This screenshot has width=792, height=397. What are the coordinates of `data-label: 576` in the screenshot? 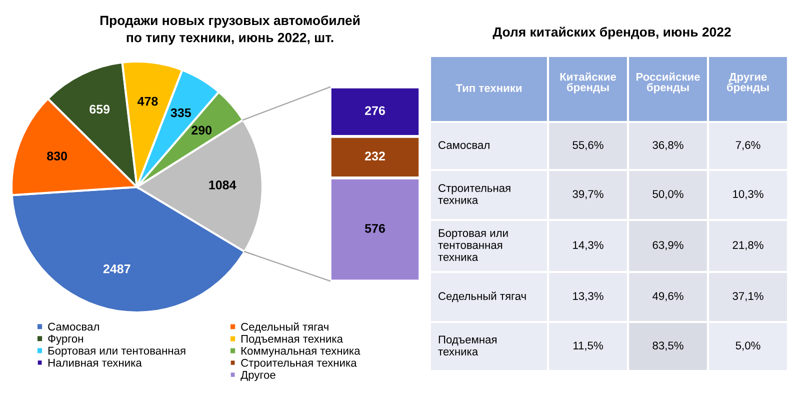 It's located at (374, 228).